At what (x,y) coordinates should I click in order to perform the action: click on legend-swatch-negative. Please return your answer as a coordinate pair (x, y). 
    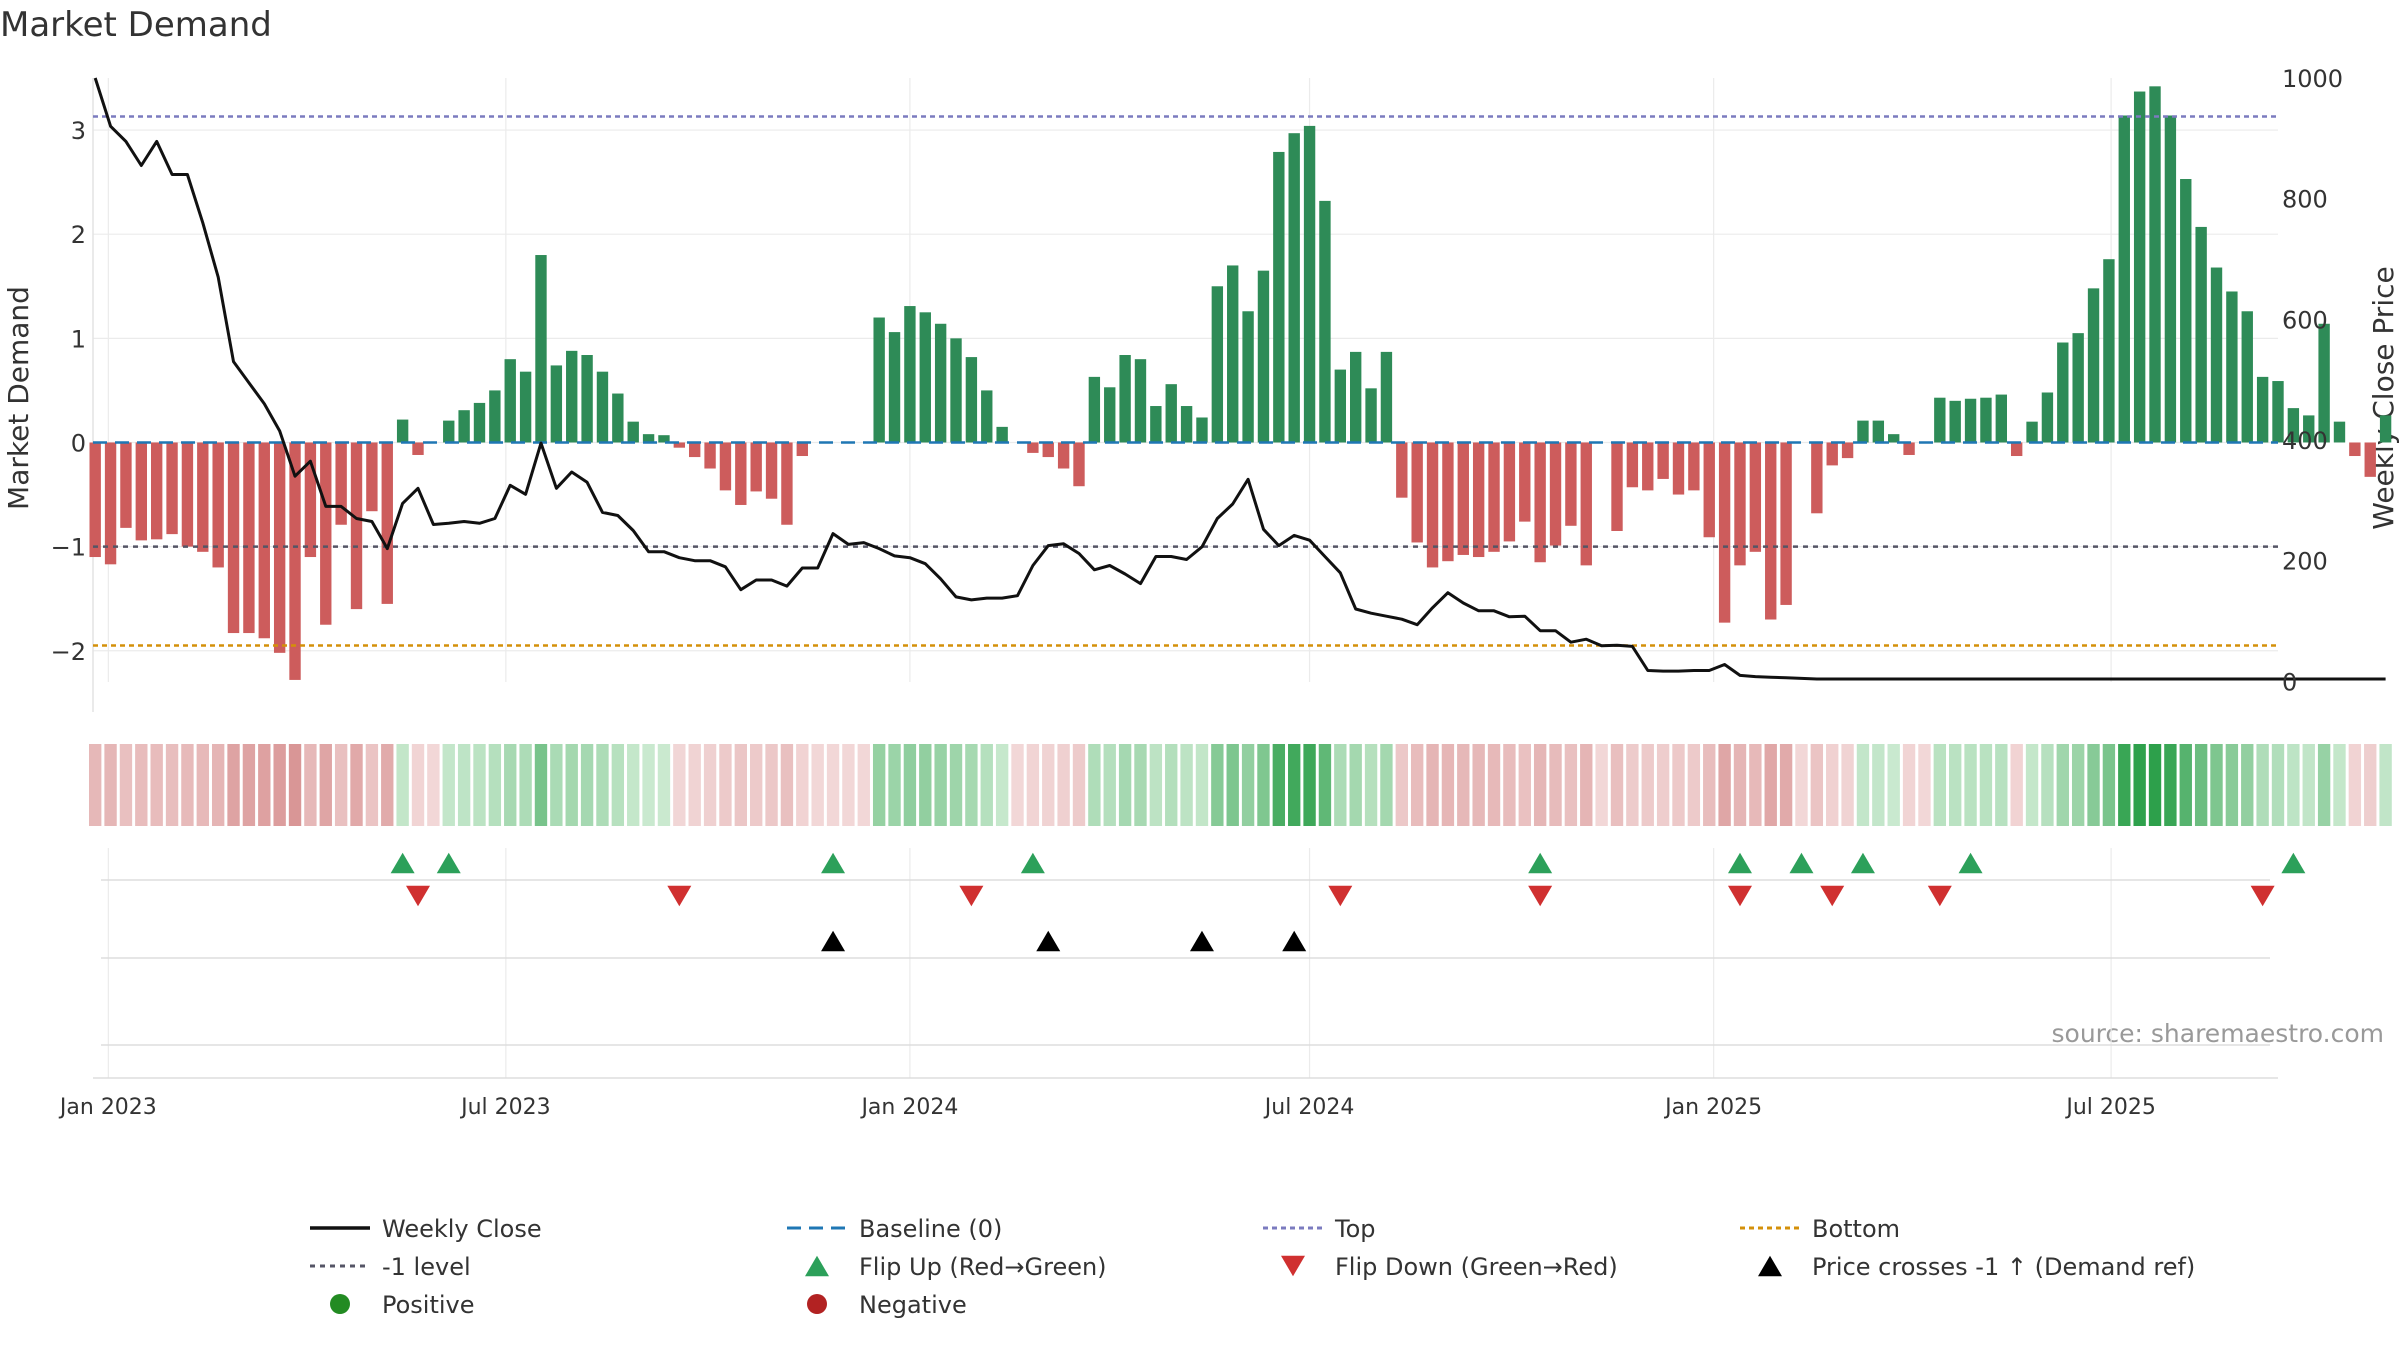
    Looking at the image, I should click on (817, 1304).